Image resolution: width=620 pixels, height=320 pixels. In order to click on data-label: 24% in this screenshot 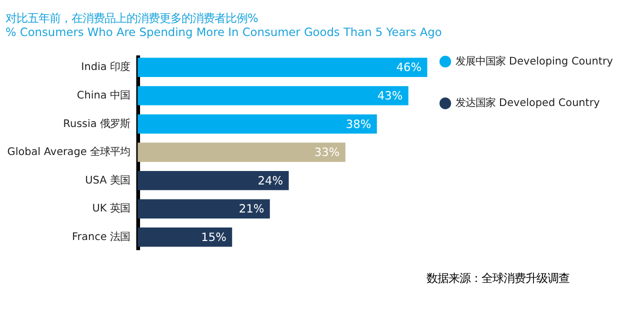, I will do `click(271, 180)`.